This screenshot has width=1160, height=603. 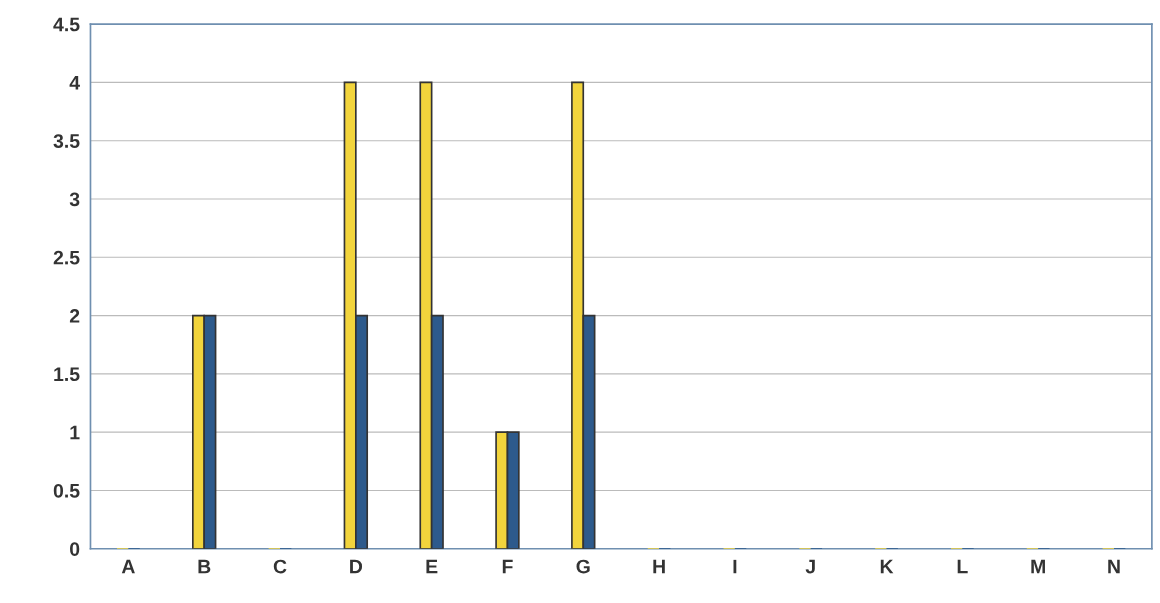 I want to click on x-tick-label: J, so click(x=810, y=566).